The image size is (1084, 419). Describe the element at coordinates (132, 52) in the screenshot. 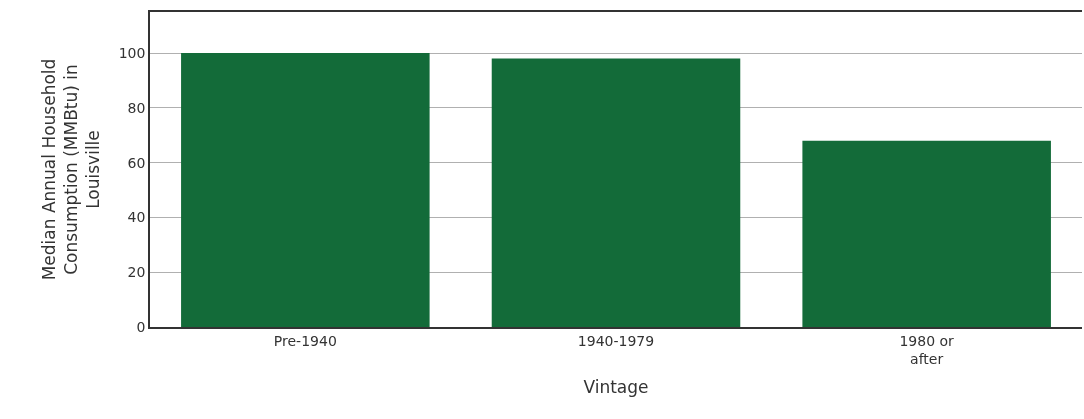

I see `y-tick-label: 100` at that location.